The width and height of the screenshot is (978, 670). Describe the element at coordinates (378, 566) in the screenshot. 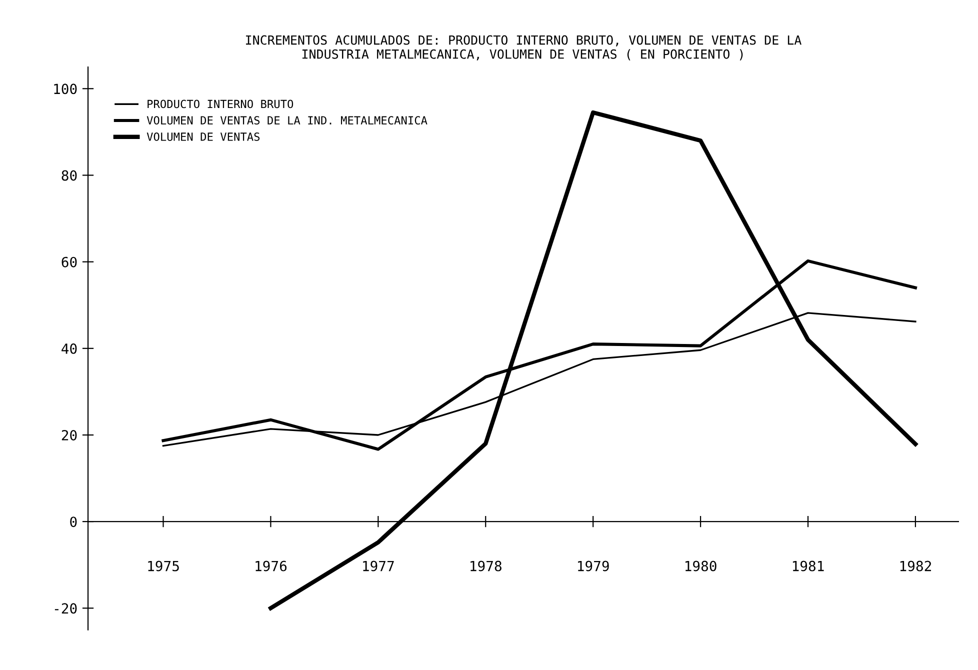

I see `x-tick-label: 1977` at that location.